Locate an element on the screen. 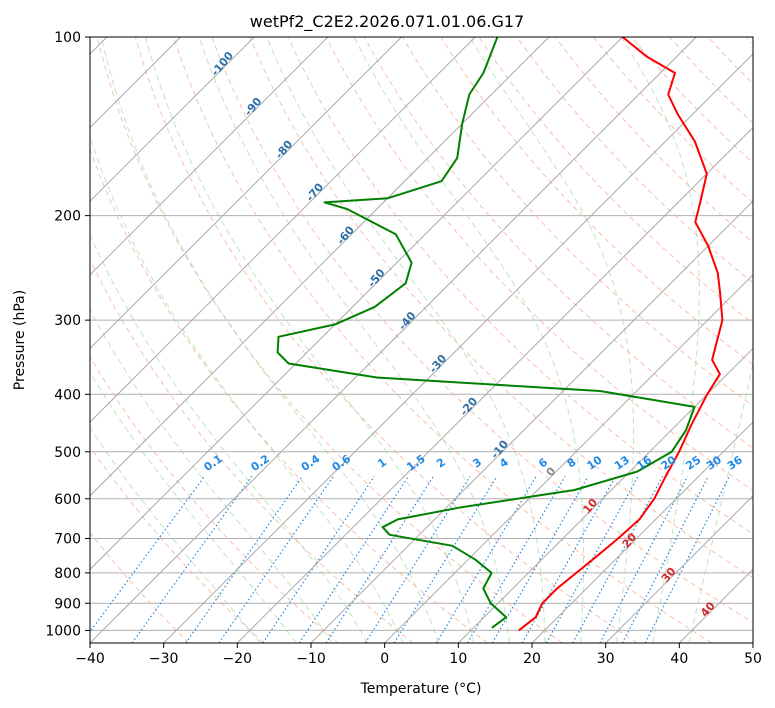 This screenshot has width=775, height=708. isotherm-label: 40 is located at coordinates (708, 609).